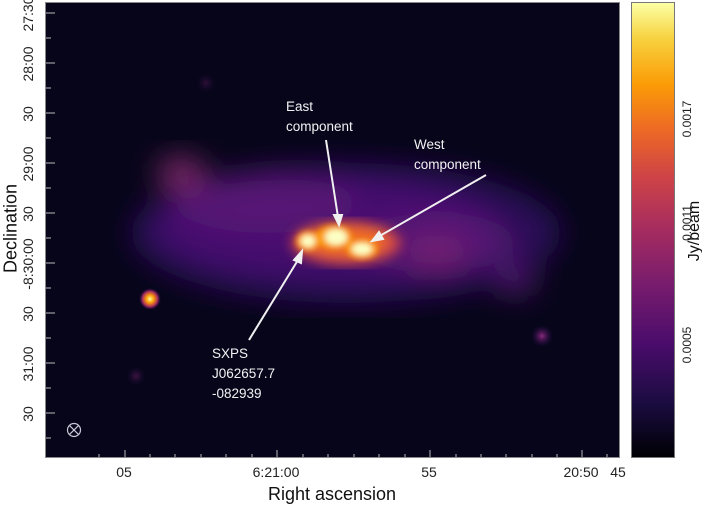 Image resolution: width=702 pixels, height=506 pixels. Describe the element at coordinates (150, 299) in the screenshot. I see `compact-source-left` at that location.